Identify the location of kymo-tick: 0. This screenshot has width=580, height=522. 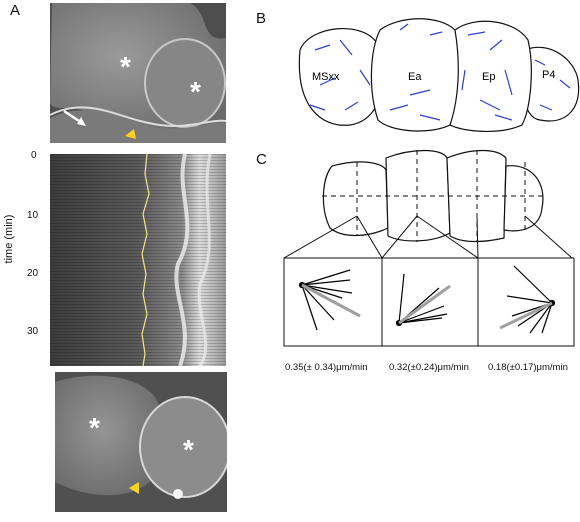
(34, 155).